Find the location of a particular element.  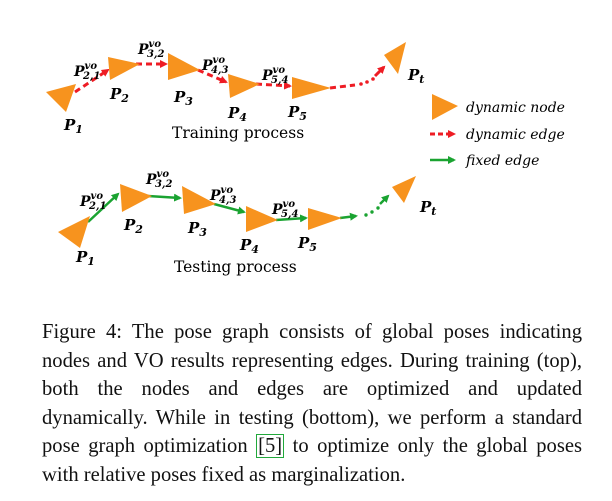

testing-process-label: Testing process is located at coordinates (235, 267).